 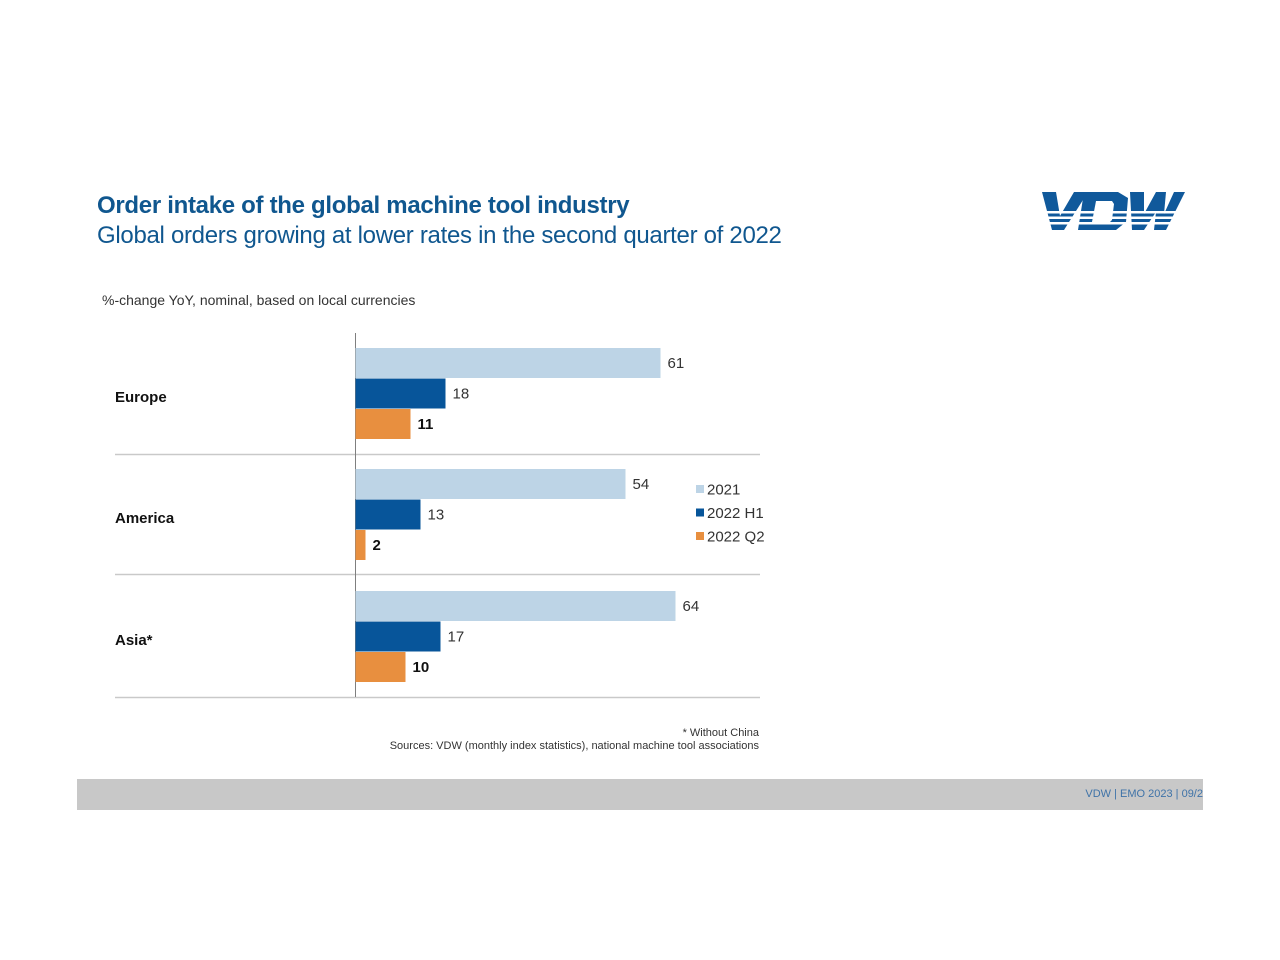 What do you see at coordinates (145, 518) in the screenshot?
I see `category-label-america: America` at bounding box center [145, 518].